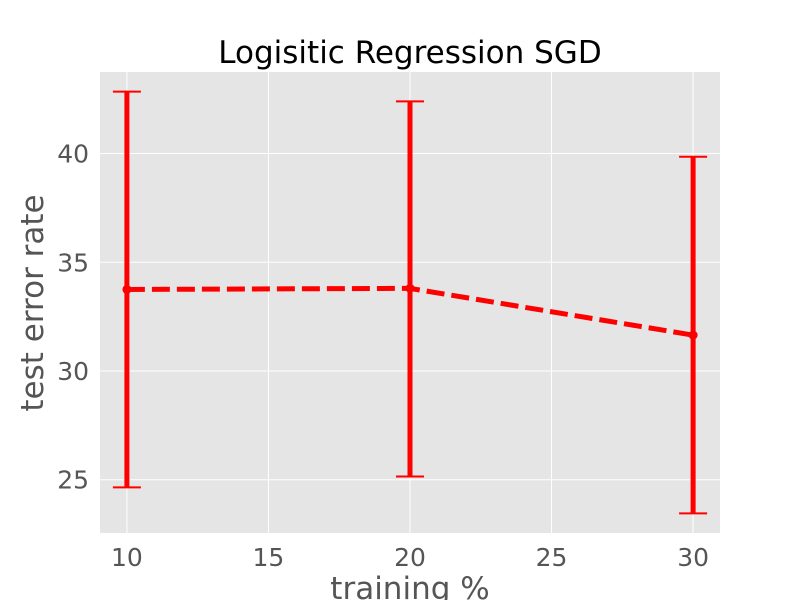  Describe the element at coordinates (269, 557) in the screenshot. I see `x-tick-label: 15` at that location.